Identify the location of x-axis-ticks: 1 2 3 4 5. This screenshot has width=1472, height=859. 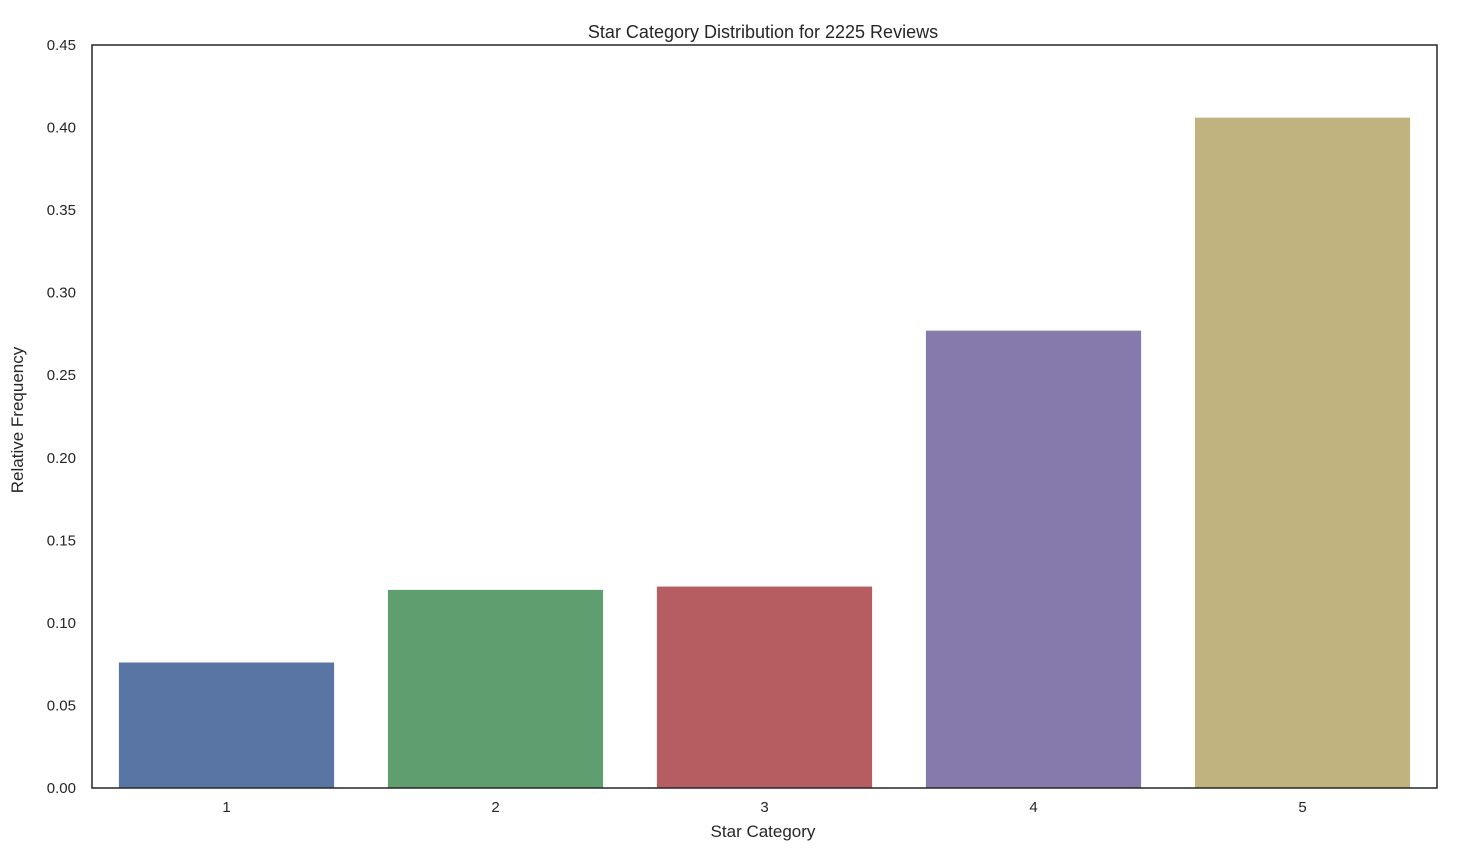
(764, 807).